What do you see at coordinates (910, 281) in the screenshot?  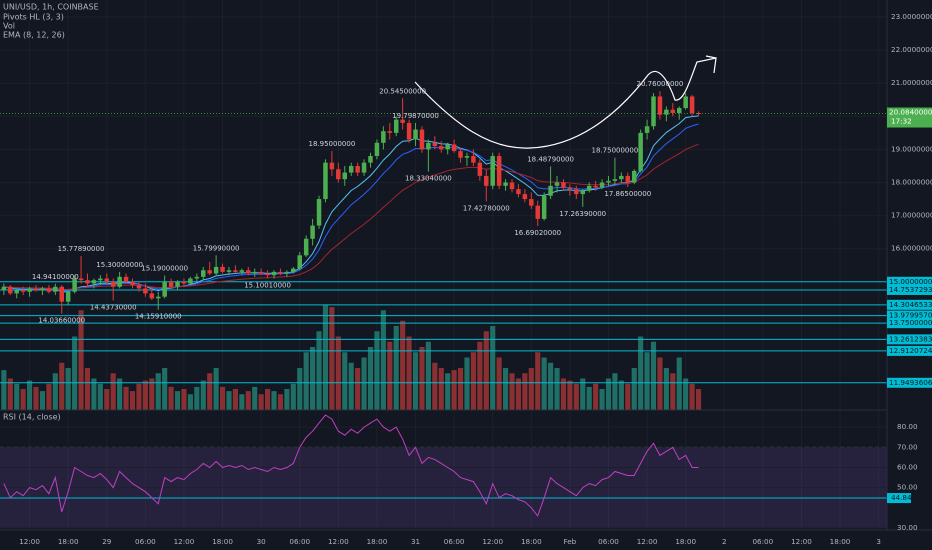 I see `level-label: 15.00000000` at bounding box center [910, 281].